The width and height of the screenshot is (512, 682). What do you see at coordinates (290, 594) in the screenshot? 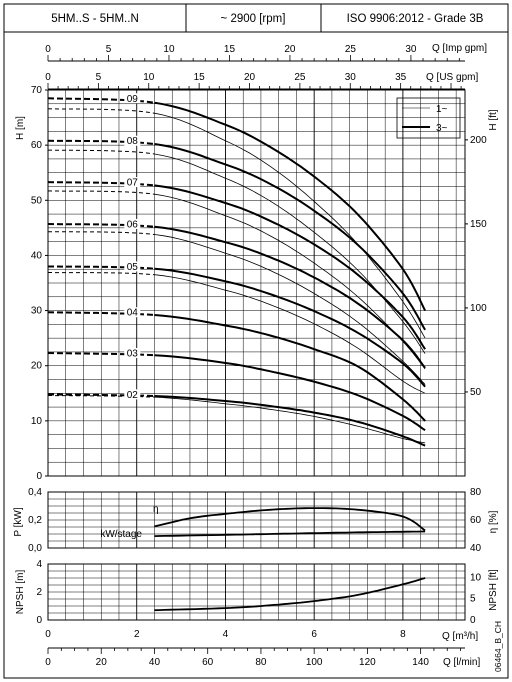
I see `npsh-curve` at bounding box center [290, 594].